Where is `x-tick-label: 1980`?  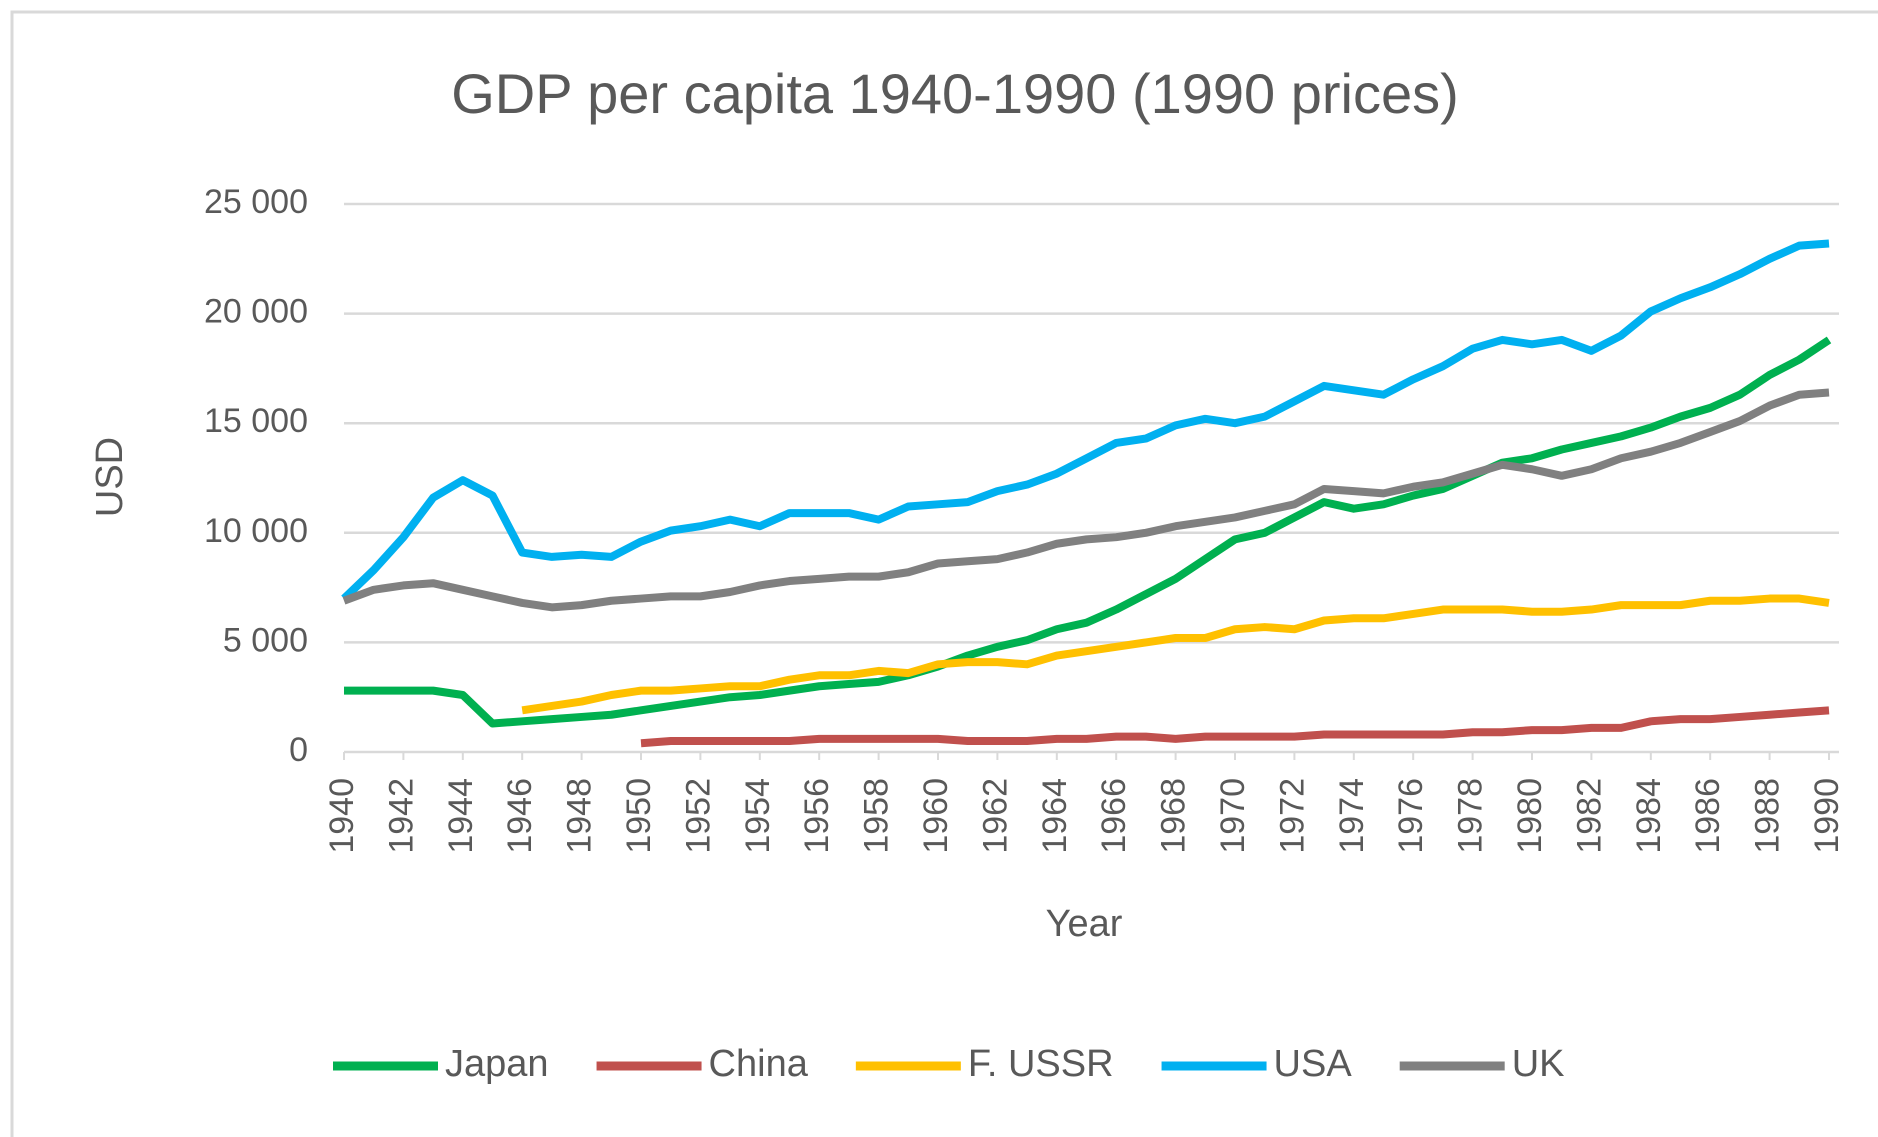 x-tick-label: 1980 is located at coordinates (1530, 816).